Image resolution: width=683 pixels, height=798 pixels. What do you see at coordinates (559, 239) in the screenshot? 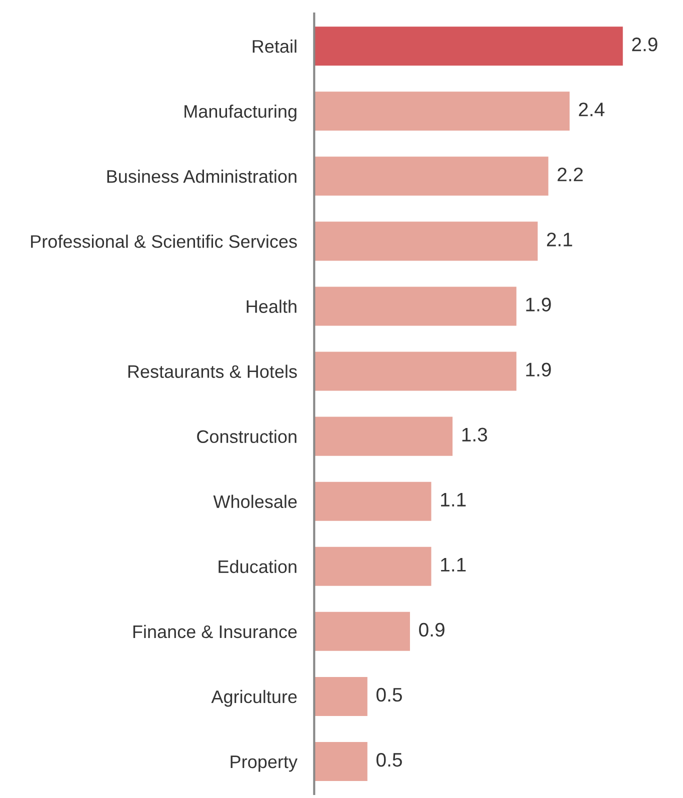
I see `data-label: 2.1` at bounding box center [559, 239].